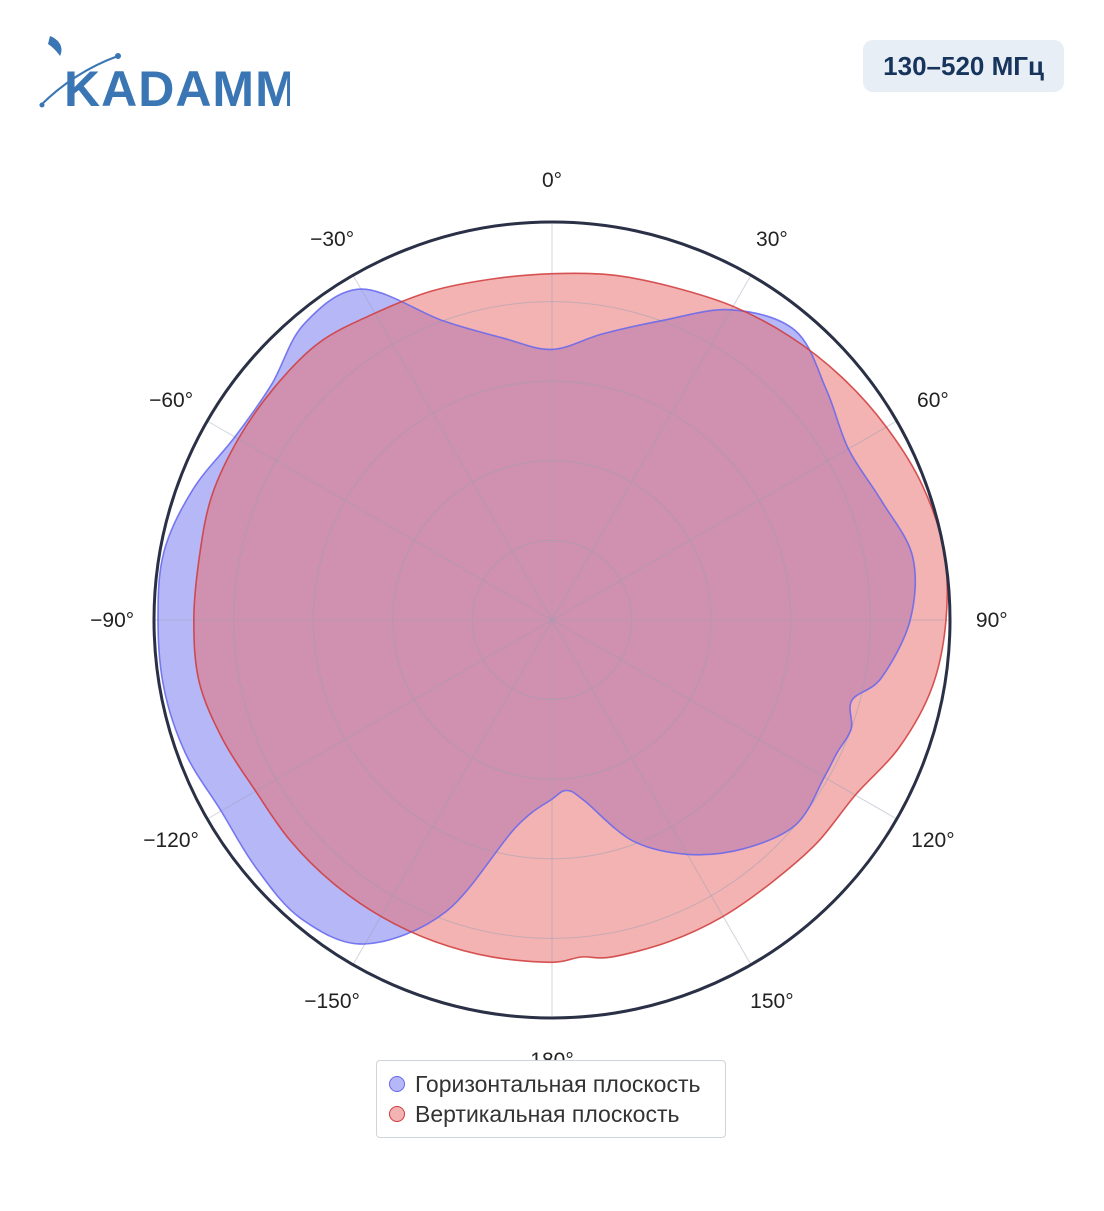 Image resolution: width=1104 pixels, height=1211 pixels. I want to click on legend-swatch-vertical, so click(397, 1114).